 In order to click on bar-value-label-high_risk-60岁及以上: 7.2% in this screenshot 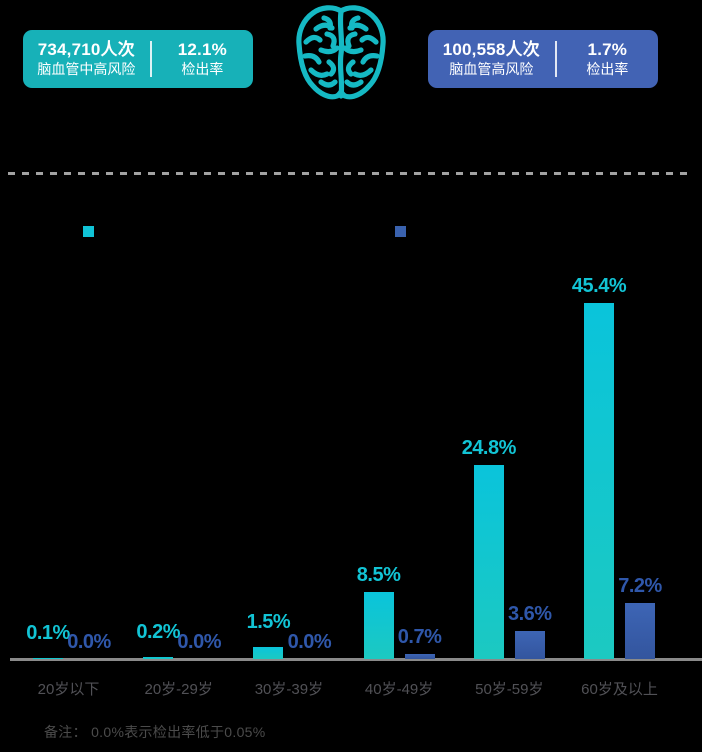, I will do `click(640, 585)`.